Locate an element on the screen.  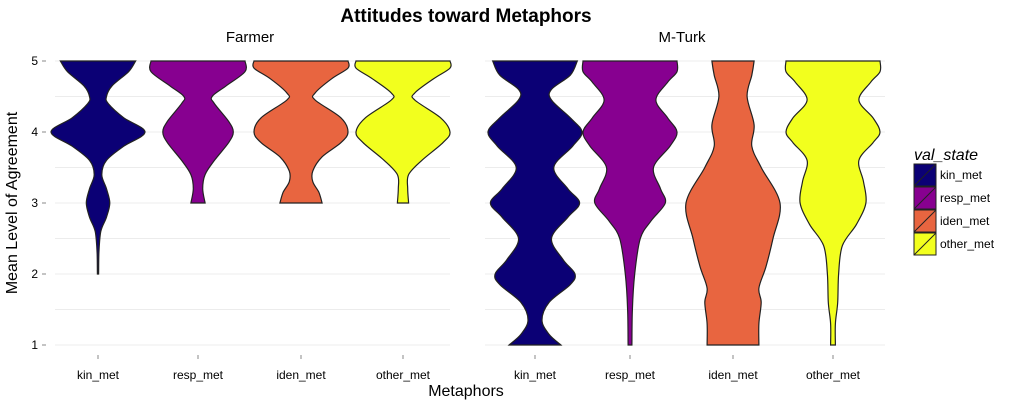
legend-label-other_met: other_met is located at coordinates (967, 244).